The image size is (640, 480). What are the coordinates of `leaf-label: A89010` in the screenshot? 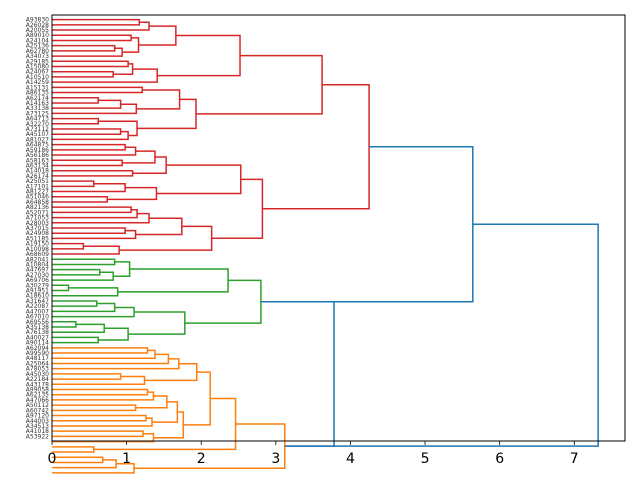 It's located at (37, 35).